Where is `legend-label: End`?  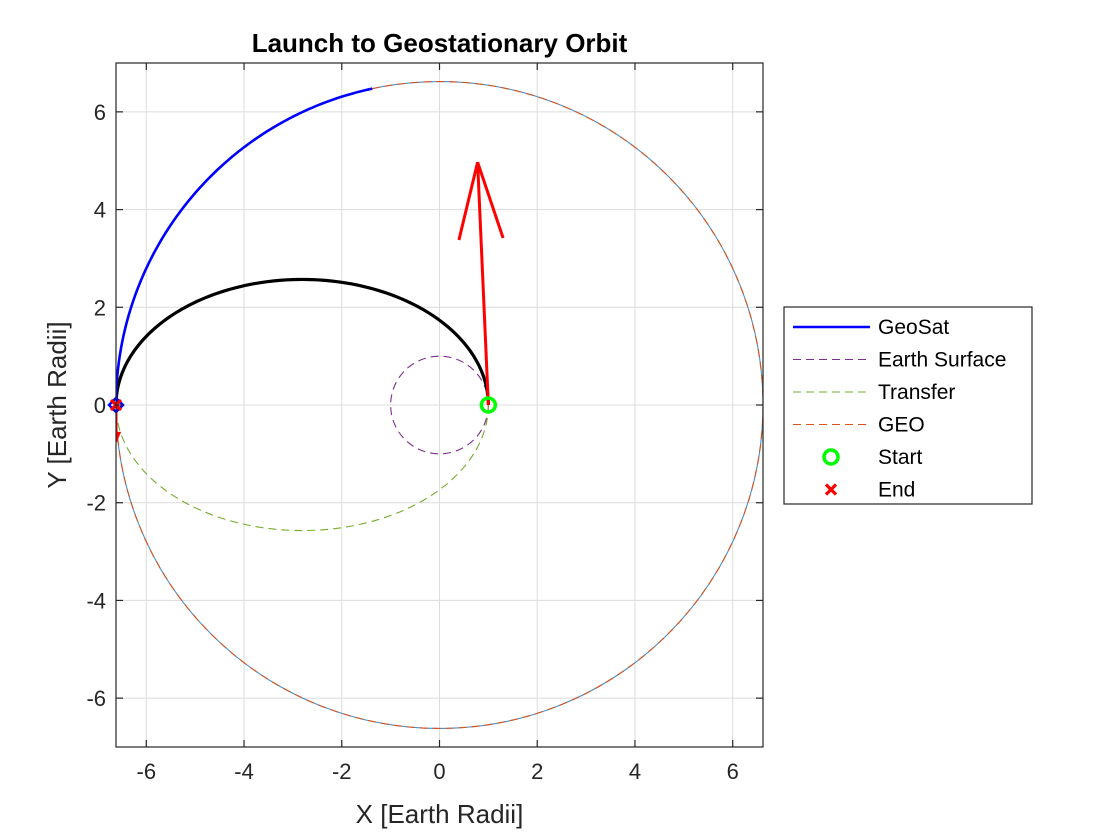 legend-label: End is located at coordinates (896, 490).